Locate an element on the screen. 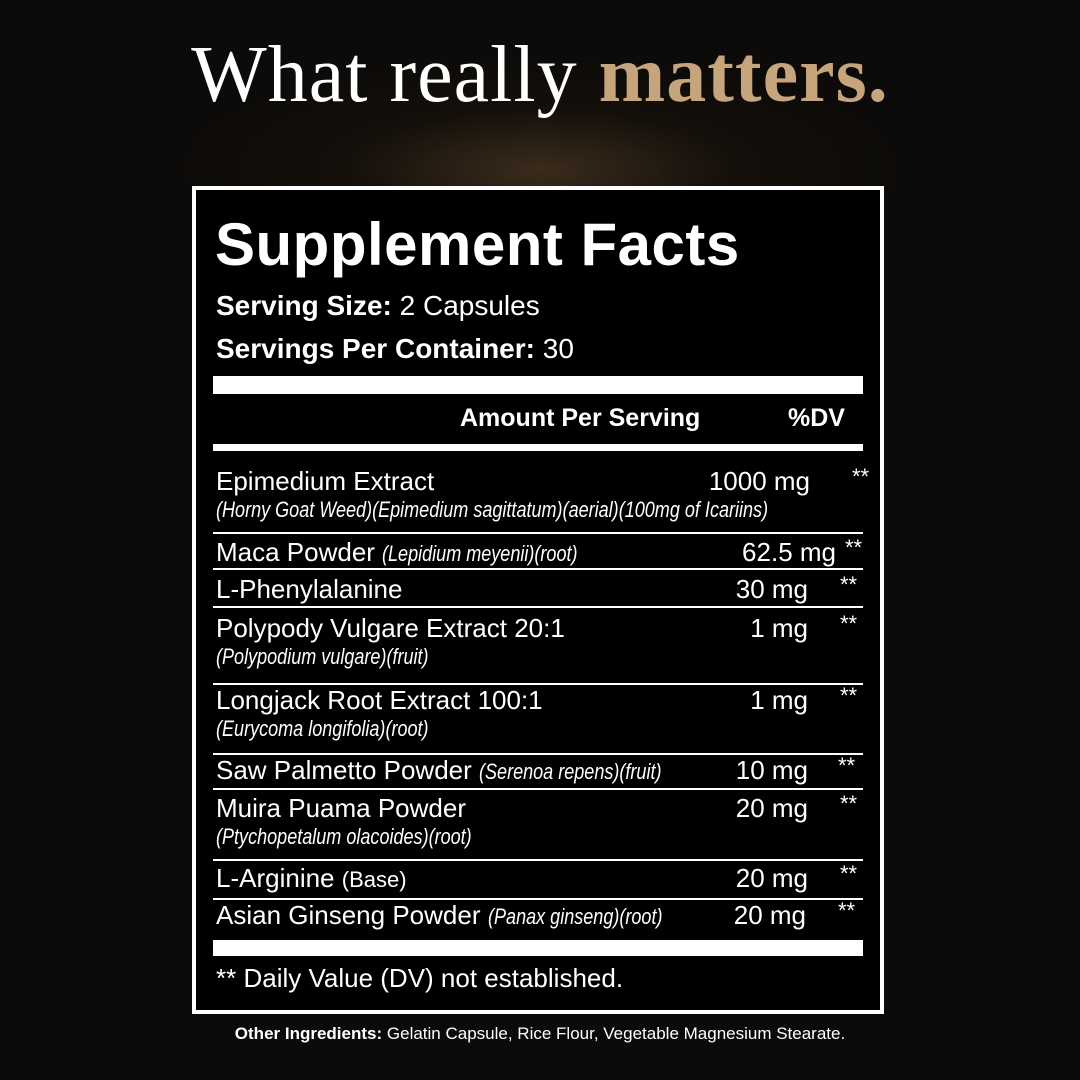 The image size is (1080, 1080). ingredient-detail: (Panax ginseng)(root) is located at coordinates (575, 916).